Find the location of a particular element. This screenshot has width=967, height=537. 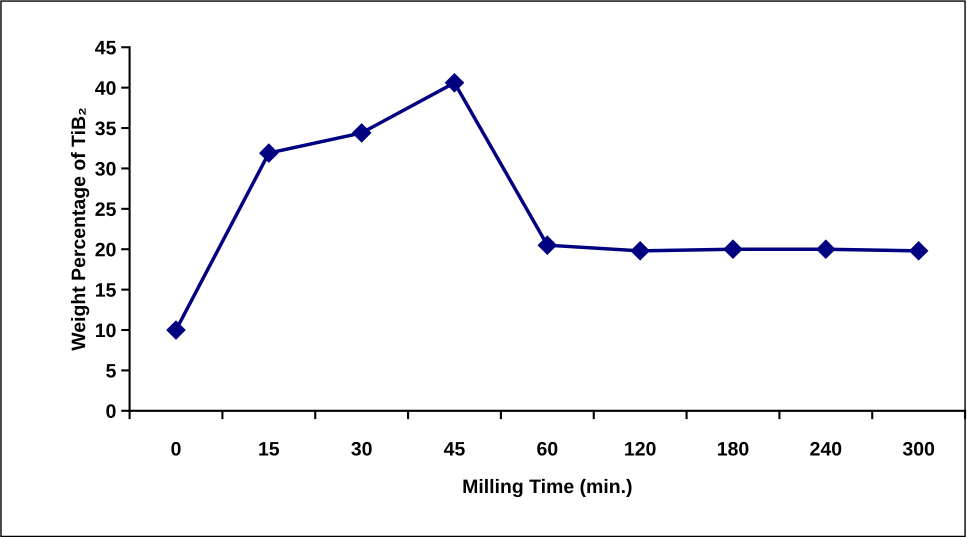

y-tick-label: 25 is located at coordinates (105, 209).